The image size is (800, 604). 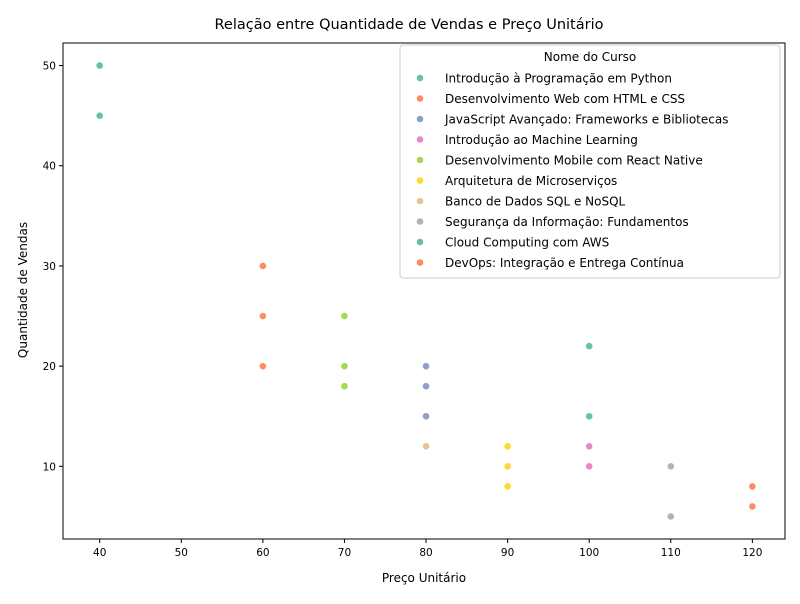 I want to click on legend-label-4: Desenvolvimento Mobile com React Native, so click(x=574, y=161).